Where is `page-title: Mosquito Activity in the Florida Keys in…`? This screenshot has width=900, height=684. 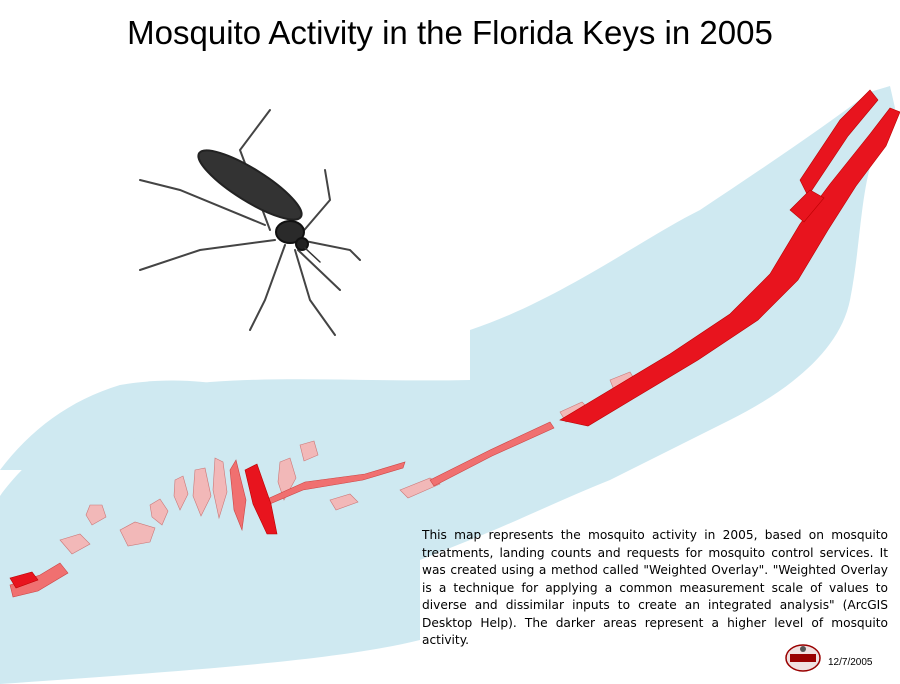 page-title: Mosquito Activity in the Florida Keys in… is located at coordinates (450, 32).